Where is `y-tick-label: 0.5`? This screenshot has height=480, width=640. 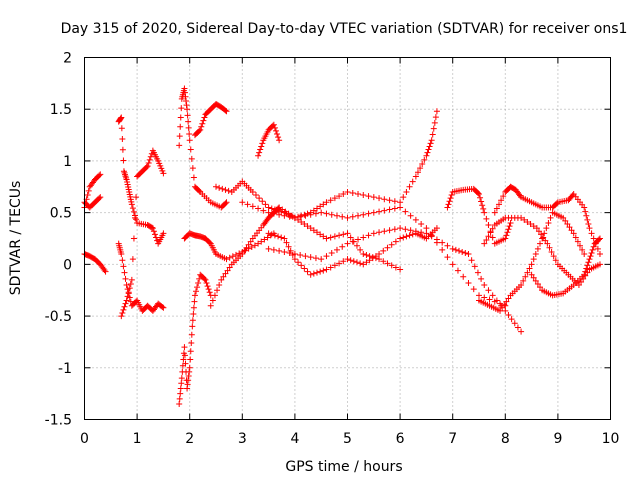
y-tick-label: 0.5 is located at coordinates (61, 214).